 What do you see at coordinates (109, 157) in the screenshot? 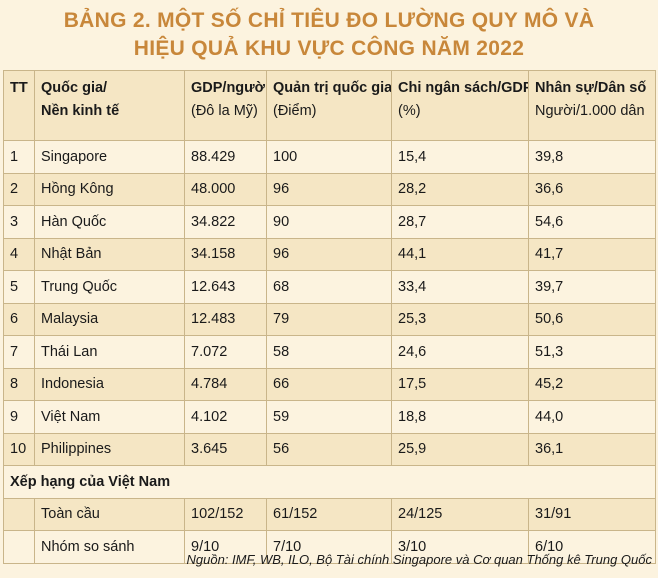
I see `table-cell: Singapore` at bounding box center [109, 157].